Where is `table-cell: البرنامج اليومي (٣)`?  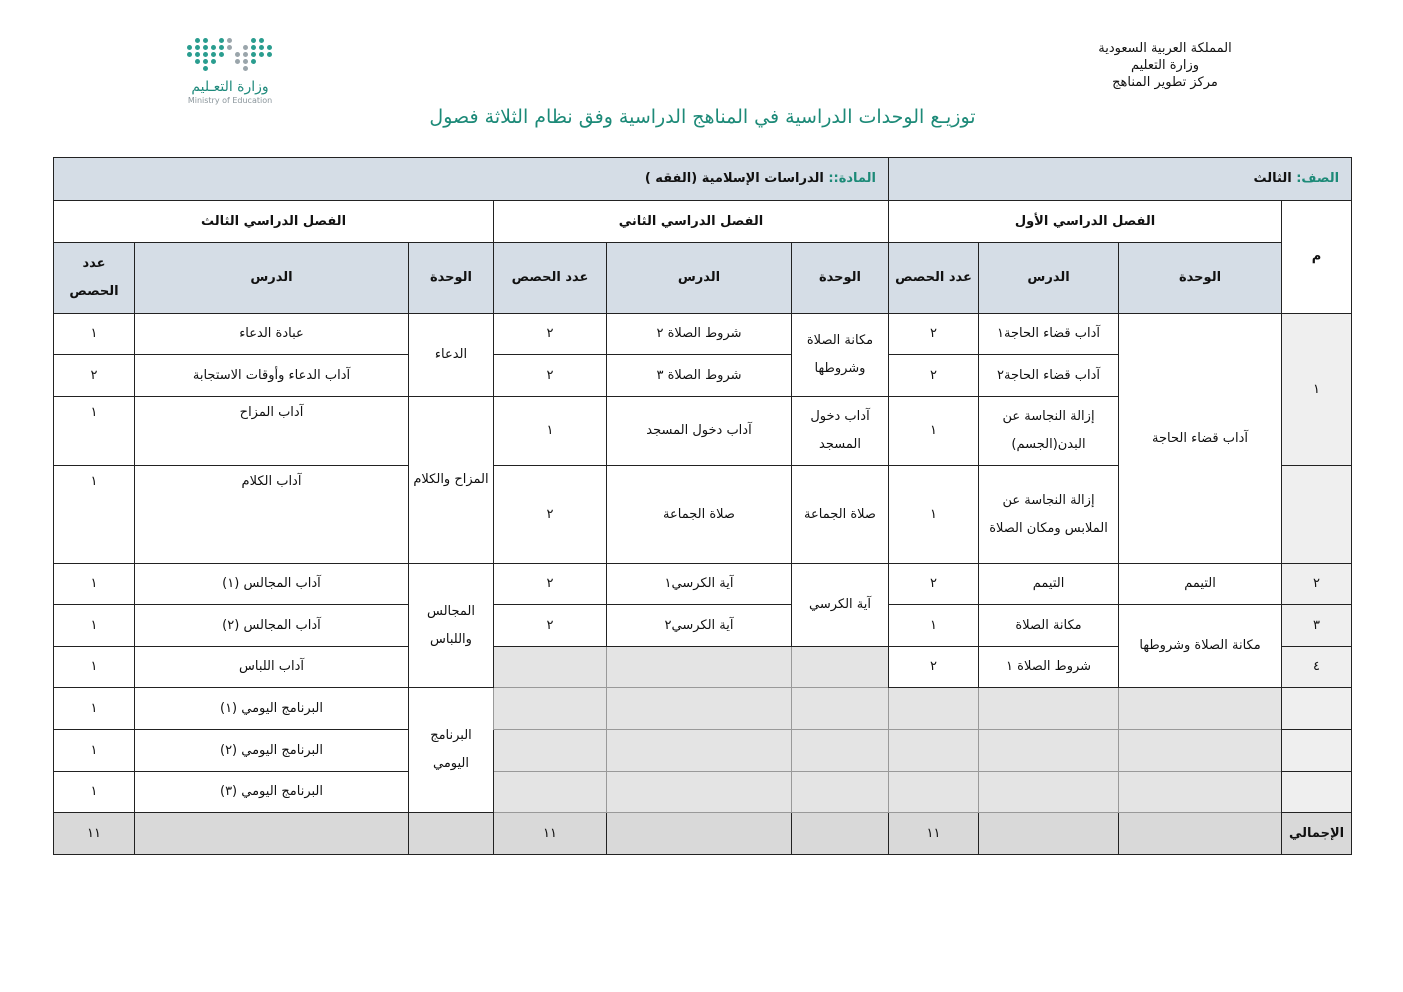 table-cell: البرنامج اليومي (٣) is located at coordinates (271, 792).